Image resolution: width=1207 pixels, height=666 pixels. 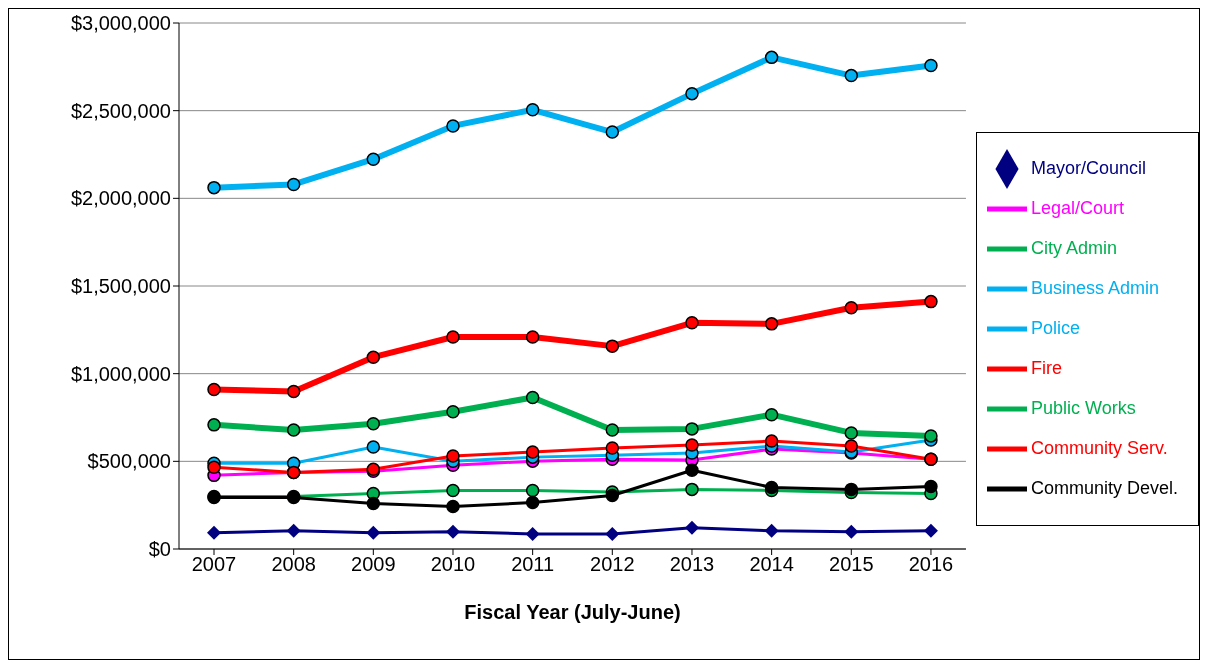 What do you see at coordinates (1046, 367) in the screenshot?
I see `legend-label: Fire` at bounding box center [1046, 367].